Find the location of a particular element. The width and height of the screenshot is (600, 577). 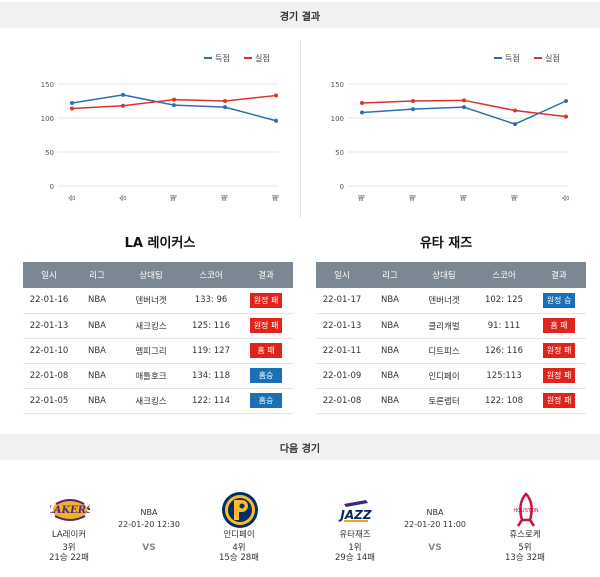

svg-text: HOUSTON is located at coordinates (526, 511).